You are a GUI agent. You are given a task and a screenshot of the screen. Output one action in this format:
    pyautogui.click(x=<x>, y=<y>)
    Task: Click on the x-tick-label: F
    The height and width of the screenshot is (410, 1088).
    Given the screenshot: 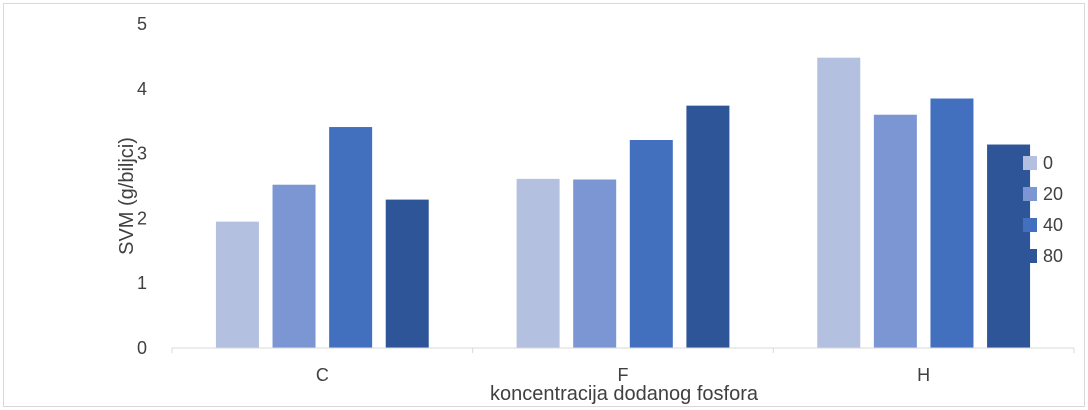 What is the action you would take?
    pyautogui.click(x=623, y=375)
    